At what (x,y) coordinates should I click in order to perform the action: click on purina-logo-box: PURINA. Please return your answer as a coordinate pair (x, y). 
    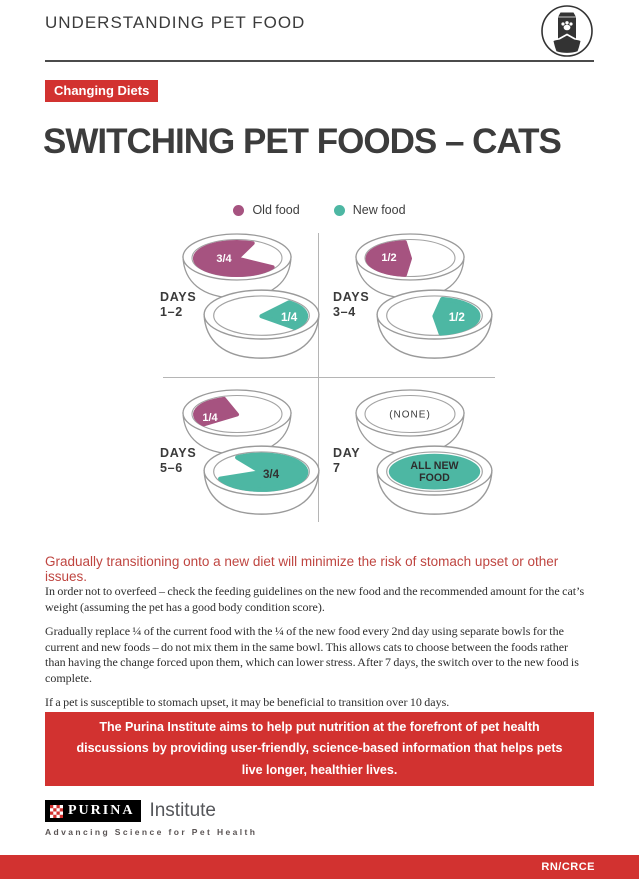
    Looking at the image, I should click on (93, 811).